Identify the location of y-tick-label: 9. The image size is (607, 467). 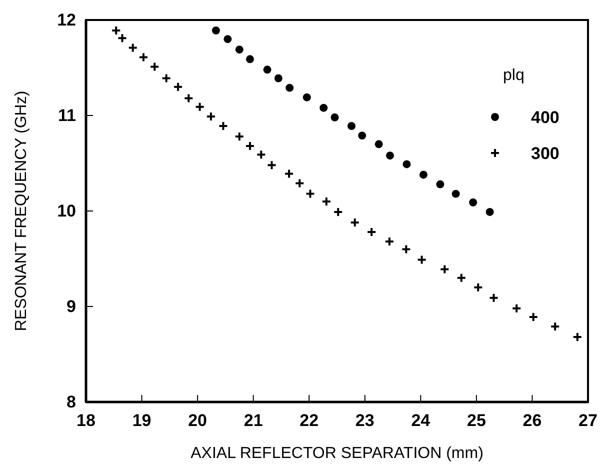
(71, 306).